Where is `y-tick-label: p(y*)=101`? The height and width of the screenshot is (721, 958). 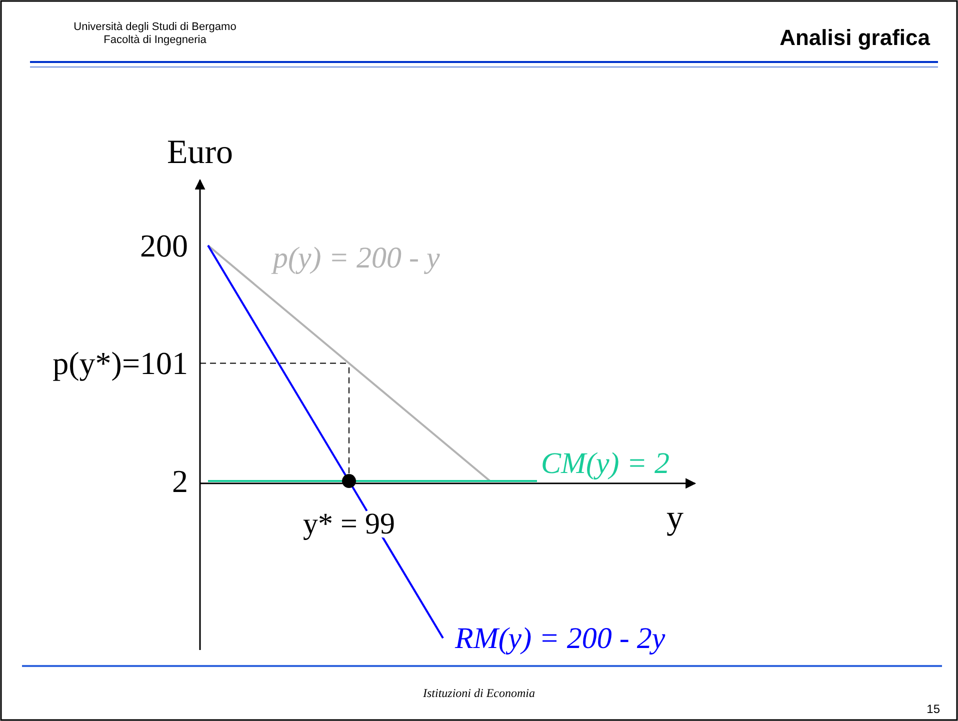 y-tick-label: p(y*)=101 is located at coordinates (120, 363).